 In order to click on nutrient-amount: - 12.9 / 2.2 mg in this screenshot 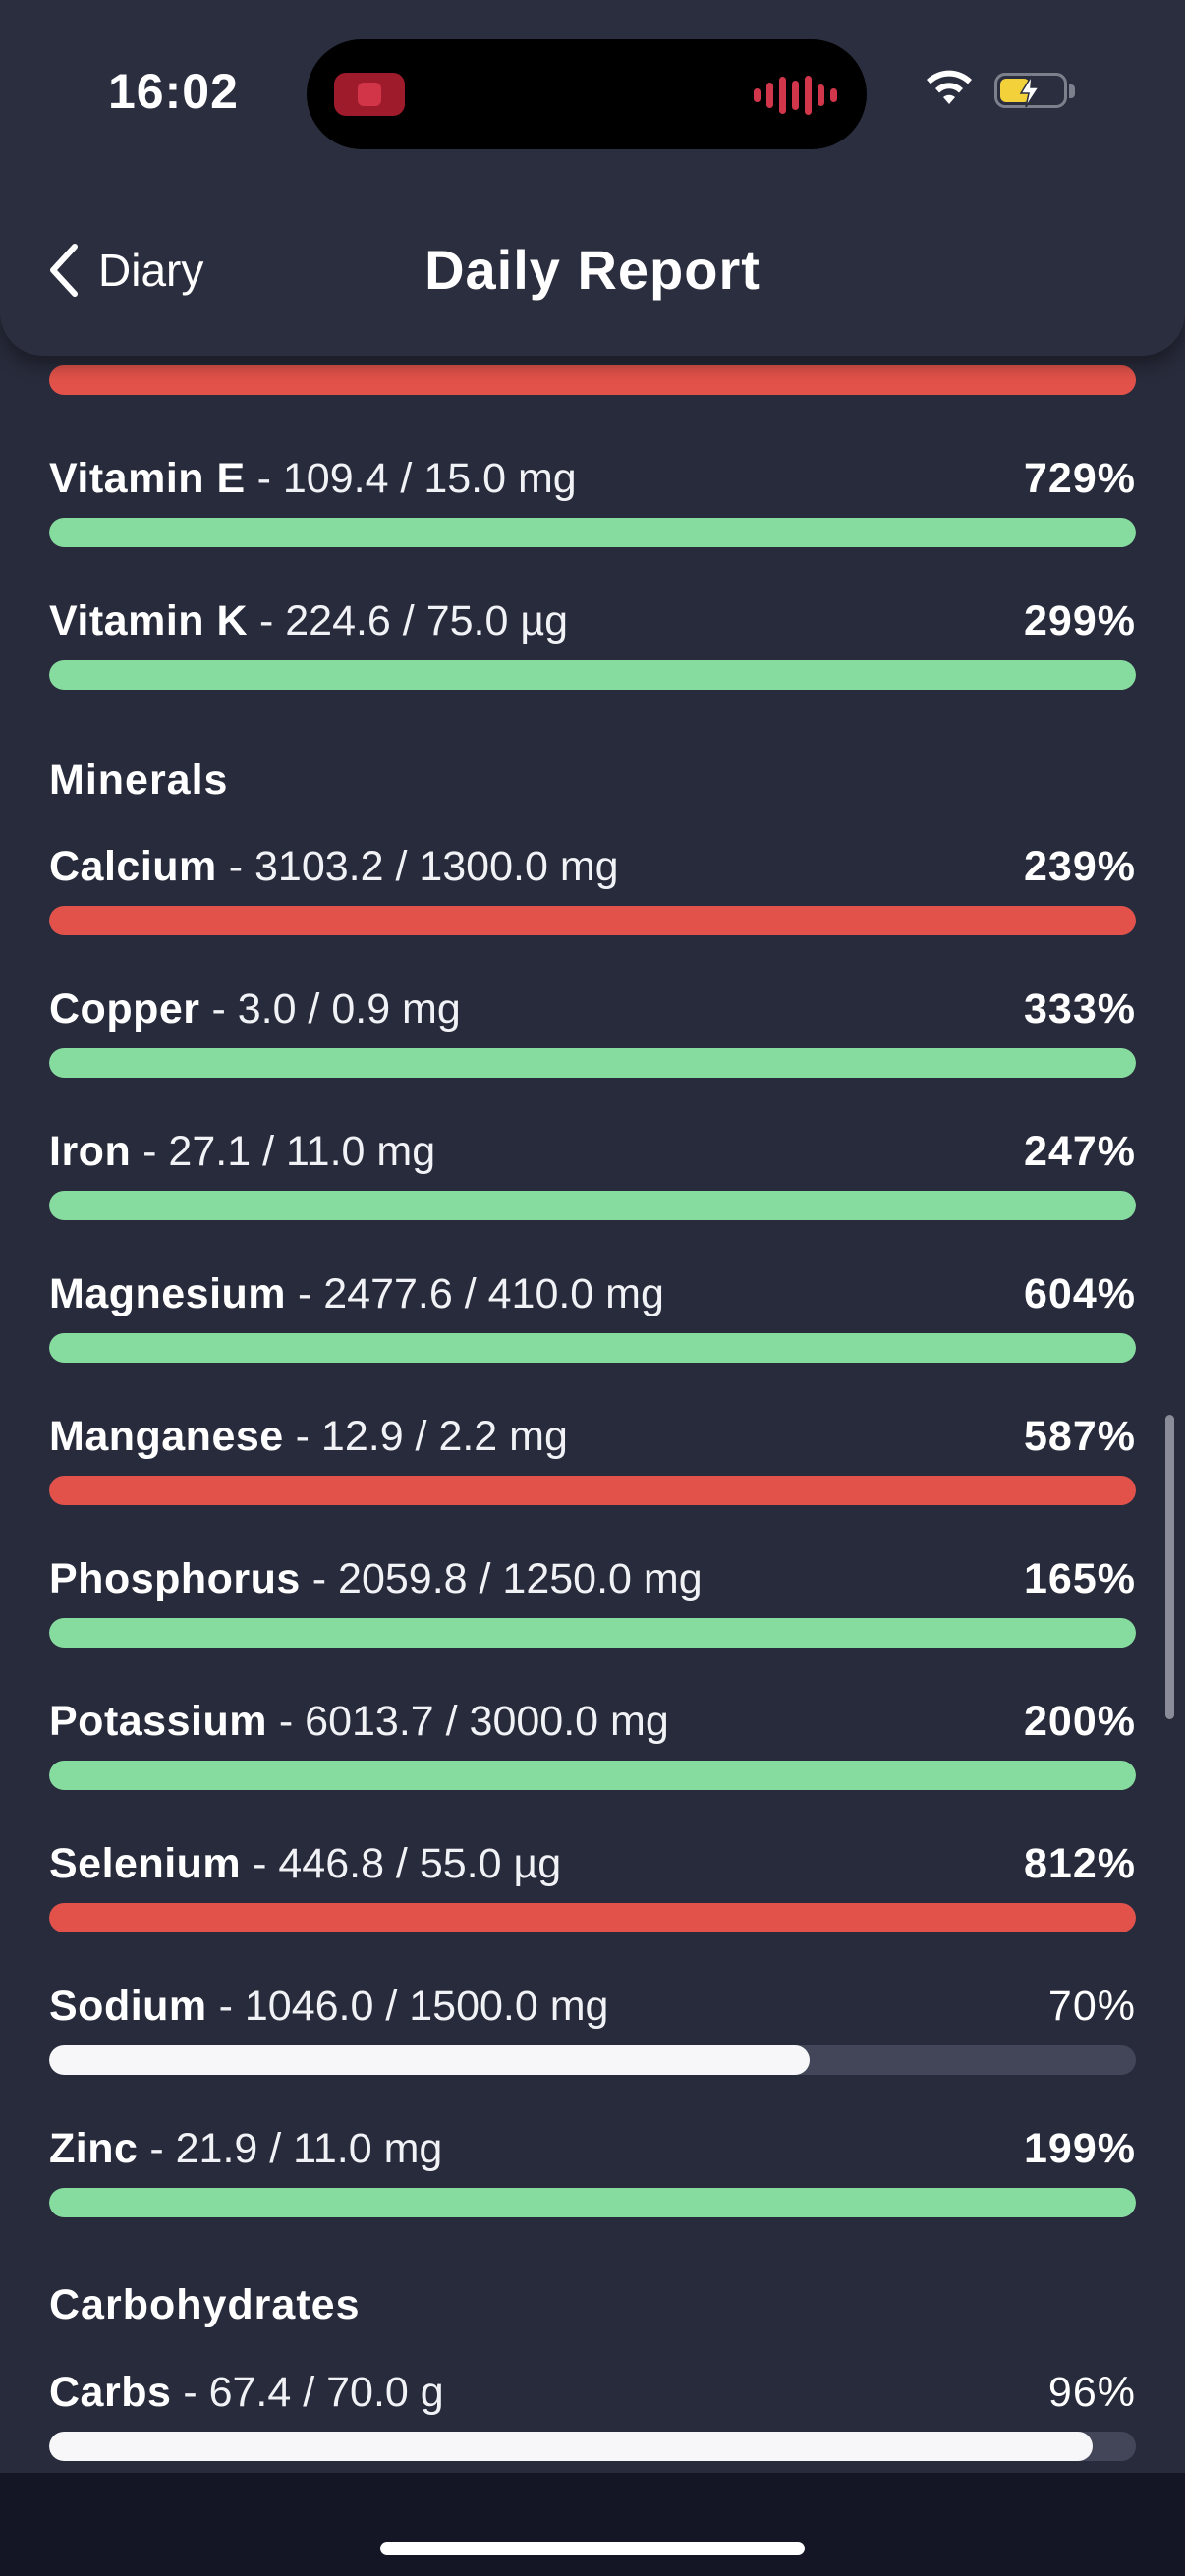, I will do `click(426, 1436)`.